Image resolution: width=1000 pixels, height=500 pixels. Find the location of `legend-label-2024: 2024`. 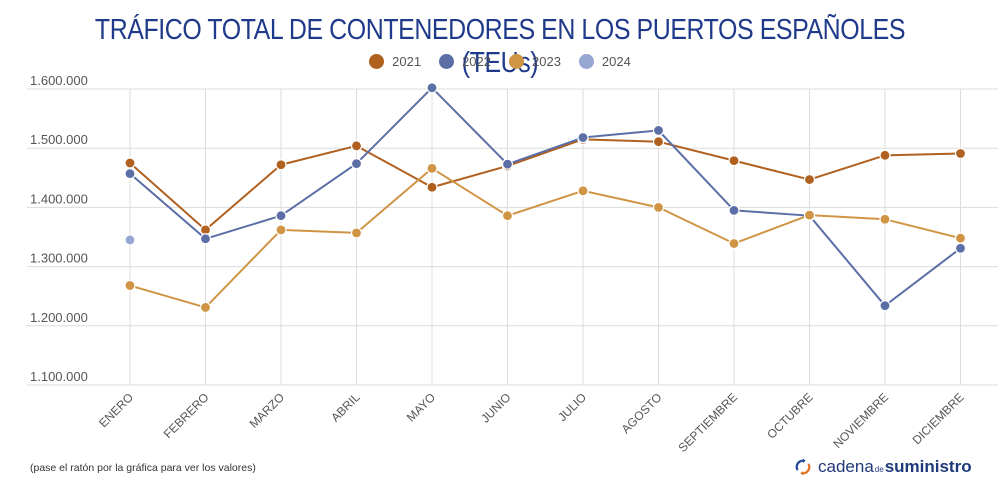

legend-label-2024: 2024 is located at coordinates (616, 61).